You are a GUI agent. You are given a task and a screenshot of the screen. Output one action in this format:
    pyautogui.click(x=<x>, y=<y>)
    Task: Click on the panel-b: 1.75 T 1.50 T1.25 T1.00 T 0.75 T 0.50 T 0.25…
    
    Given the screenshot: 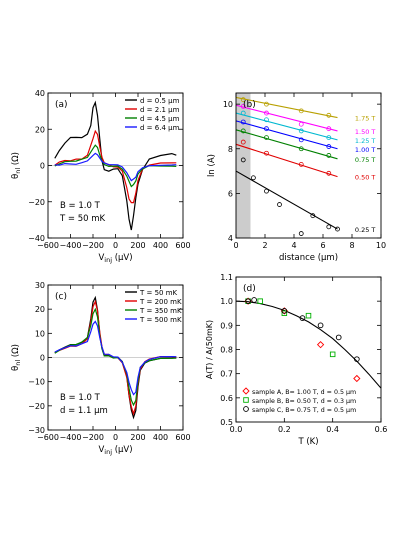 What is the action you would take?
    pyautogui.click(x=296, y=177)
    